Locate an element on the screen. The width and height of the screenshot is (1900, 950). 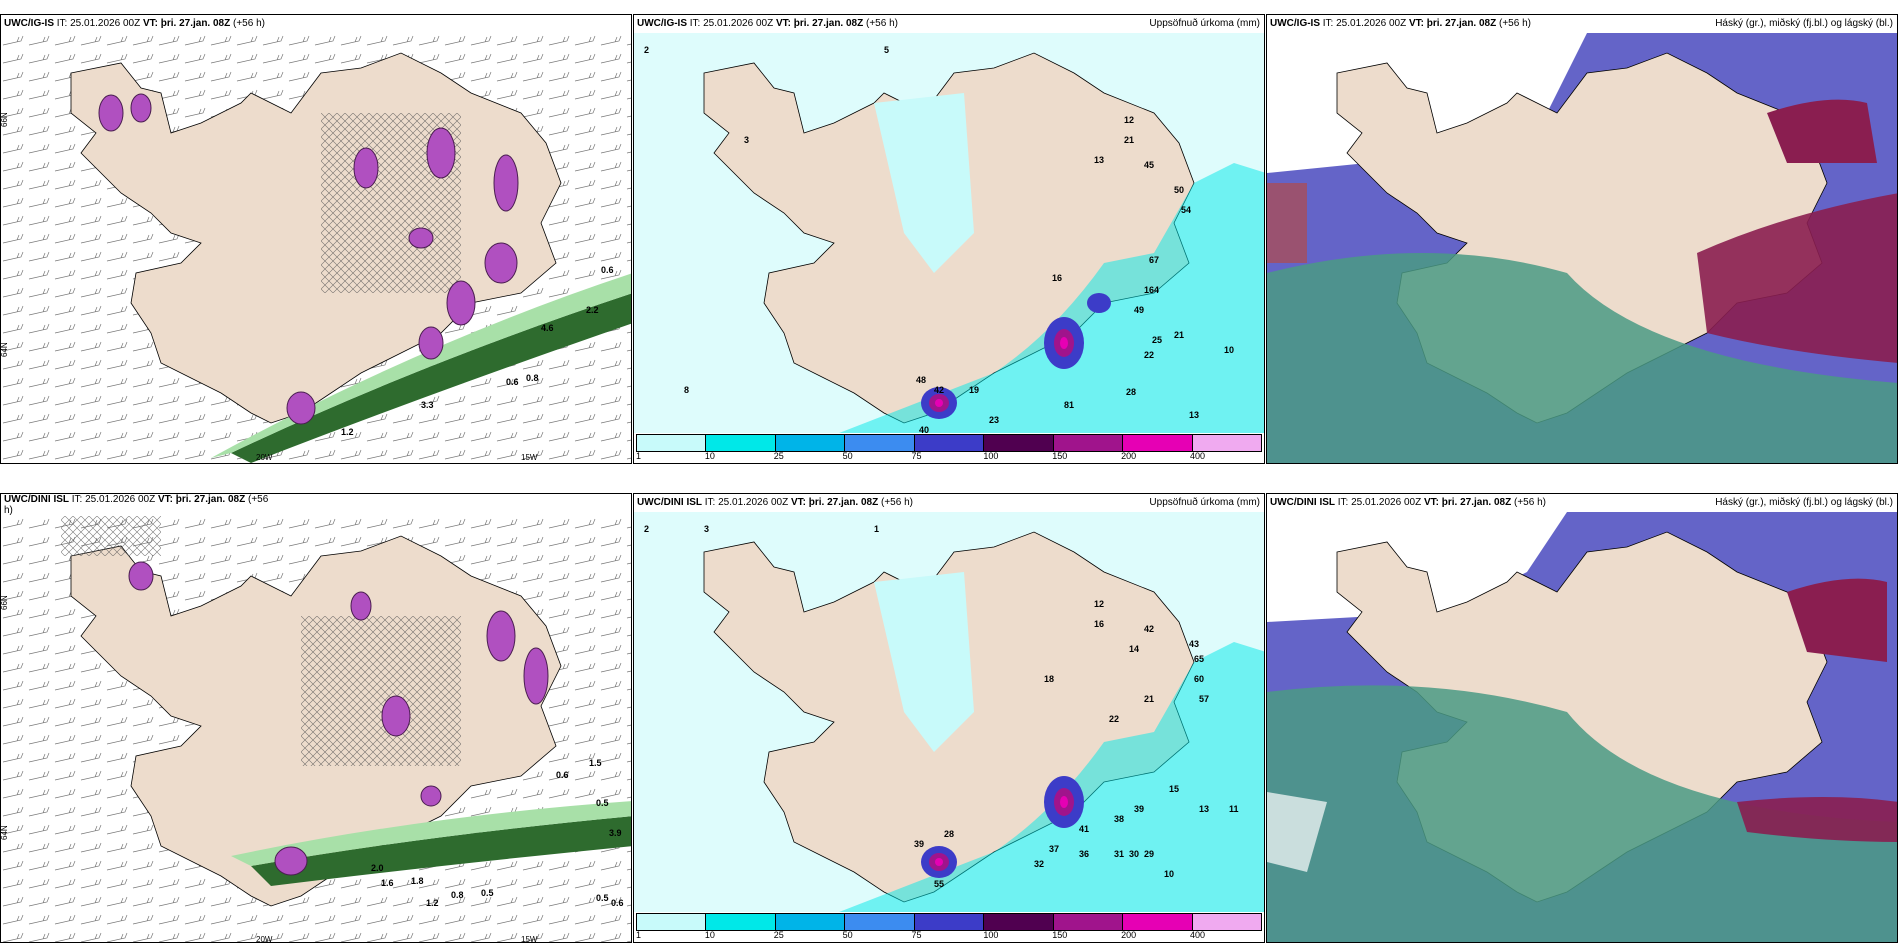
wind-label: 3.3 is located at coordinates (427, 405).